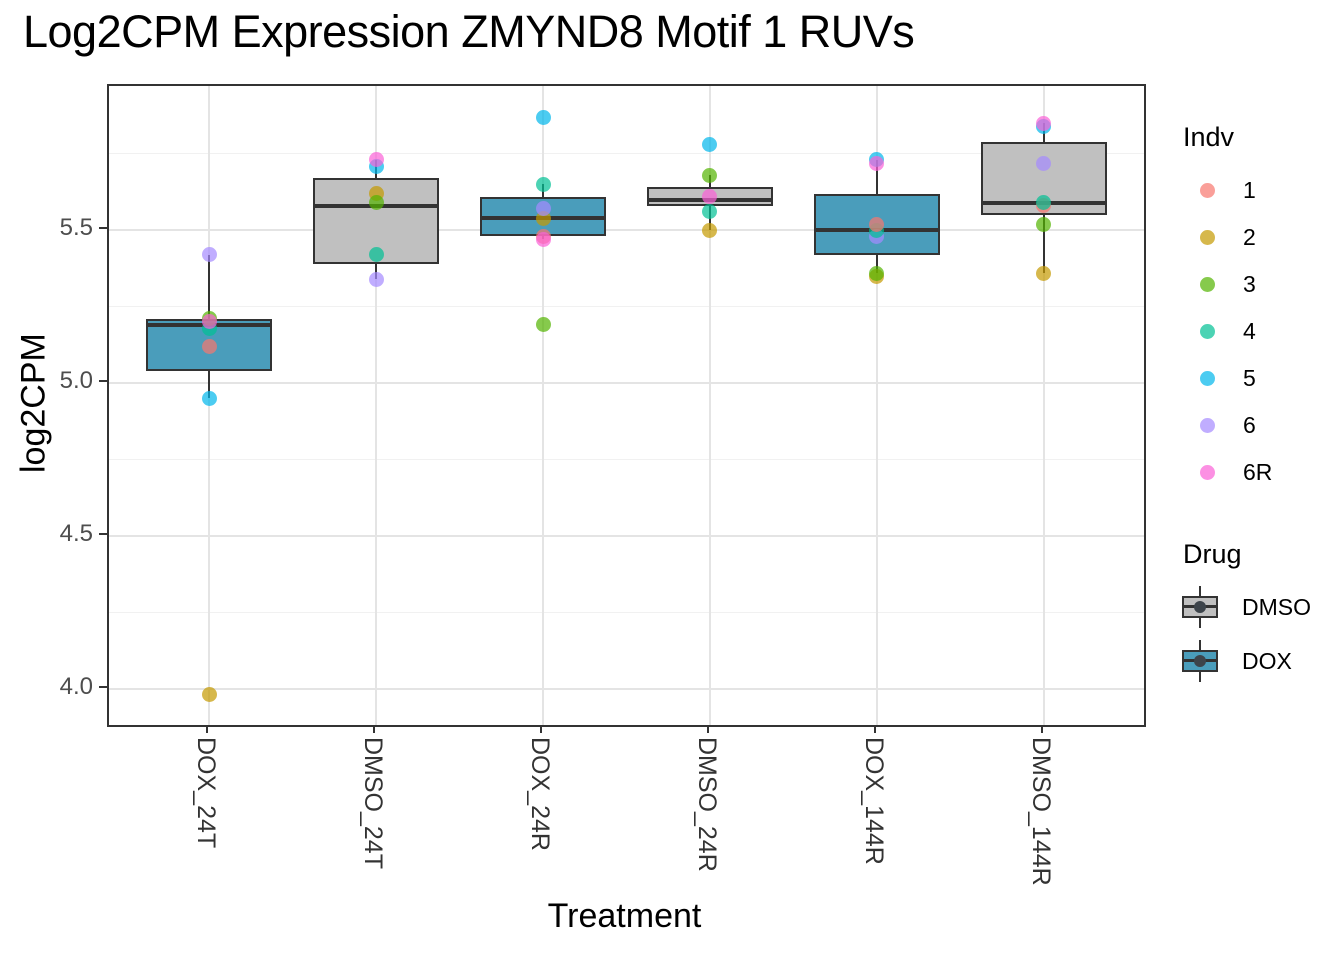 Image resolution: width=1344 pixels, height=960 pixels. What do you see at coordinates (33, 403) in the screenshot?
I see `y-axis-title: log2CPM` at bounding box center [33, 403].